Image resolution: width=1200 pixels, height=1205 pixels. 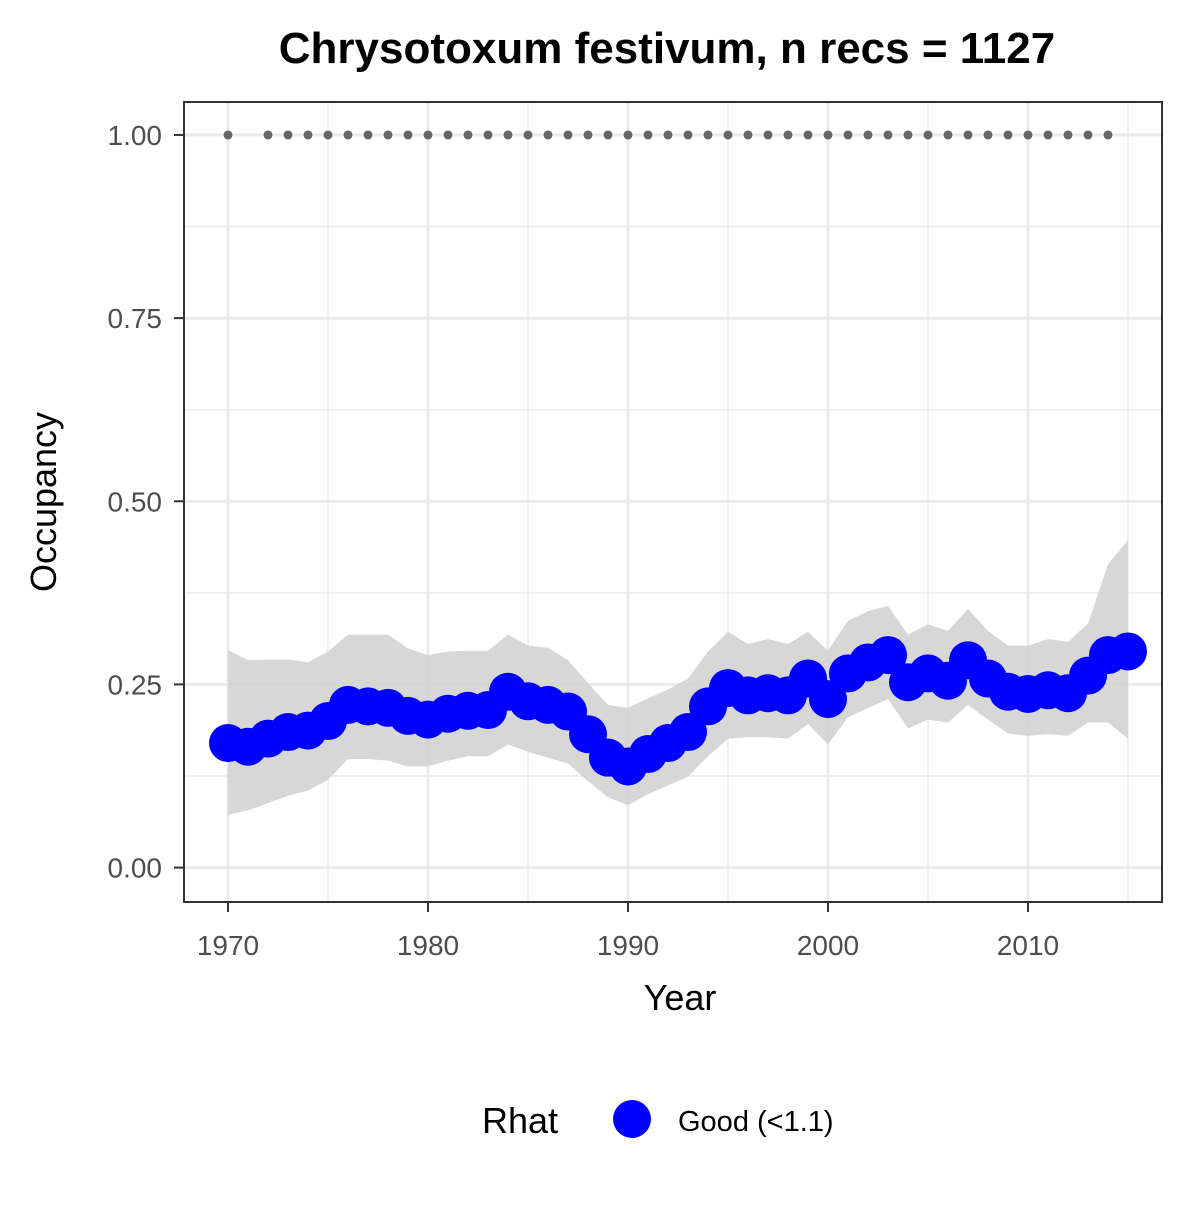 I want to click on x-axis-title: Year, so click(x=680, y=997).